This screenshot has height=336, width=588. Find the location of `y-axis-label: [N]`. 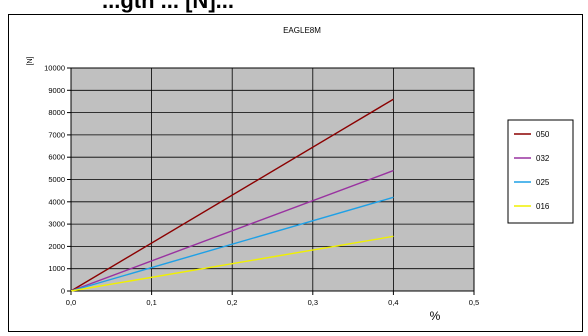

y-axis-label: [N] is located at coordinates (30, 60).